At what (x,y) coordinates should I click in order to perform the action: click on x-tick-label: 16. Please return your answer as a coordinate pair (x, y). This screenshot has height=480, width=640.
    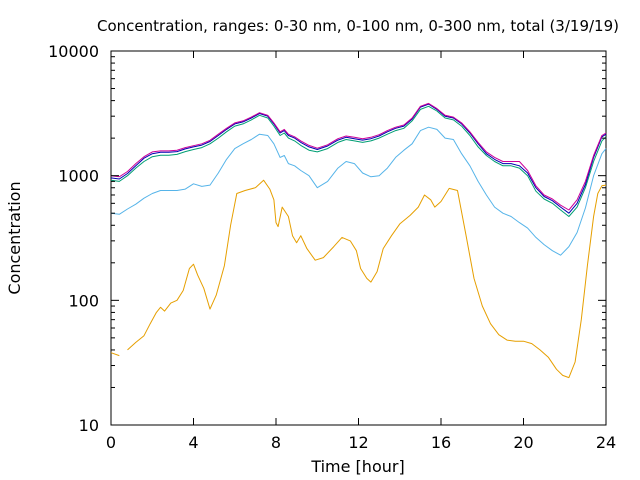
    Looking at the image, I should click on (441, 442).